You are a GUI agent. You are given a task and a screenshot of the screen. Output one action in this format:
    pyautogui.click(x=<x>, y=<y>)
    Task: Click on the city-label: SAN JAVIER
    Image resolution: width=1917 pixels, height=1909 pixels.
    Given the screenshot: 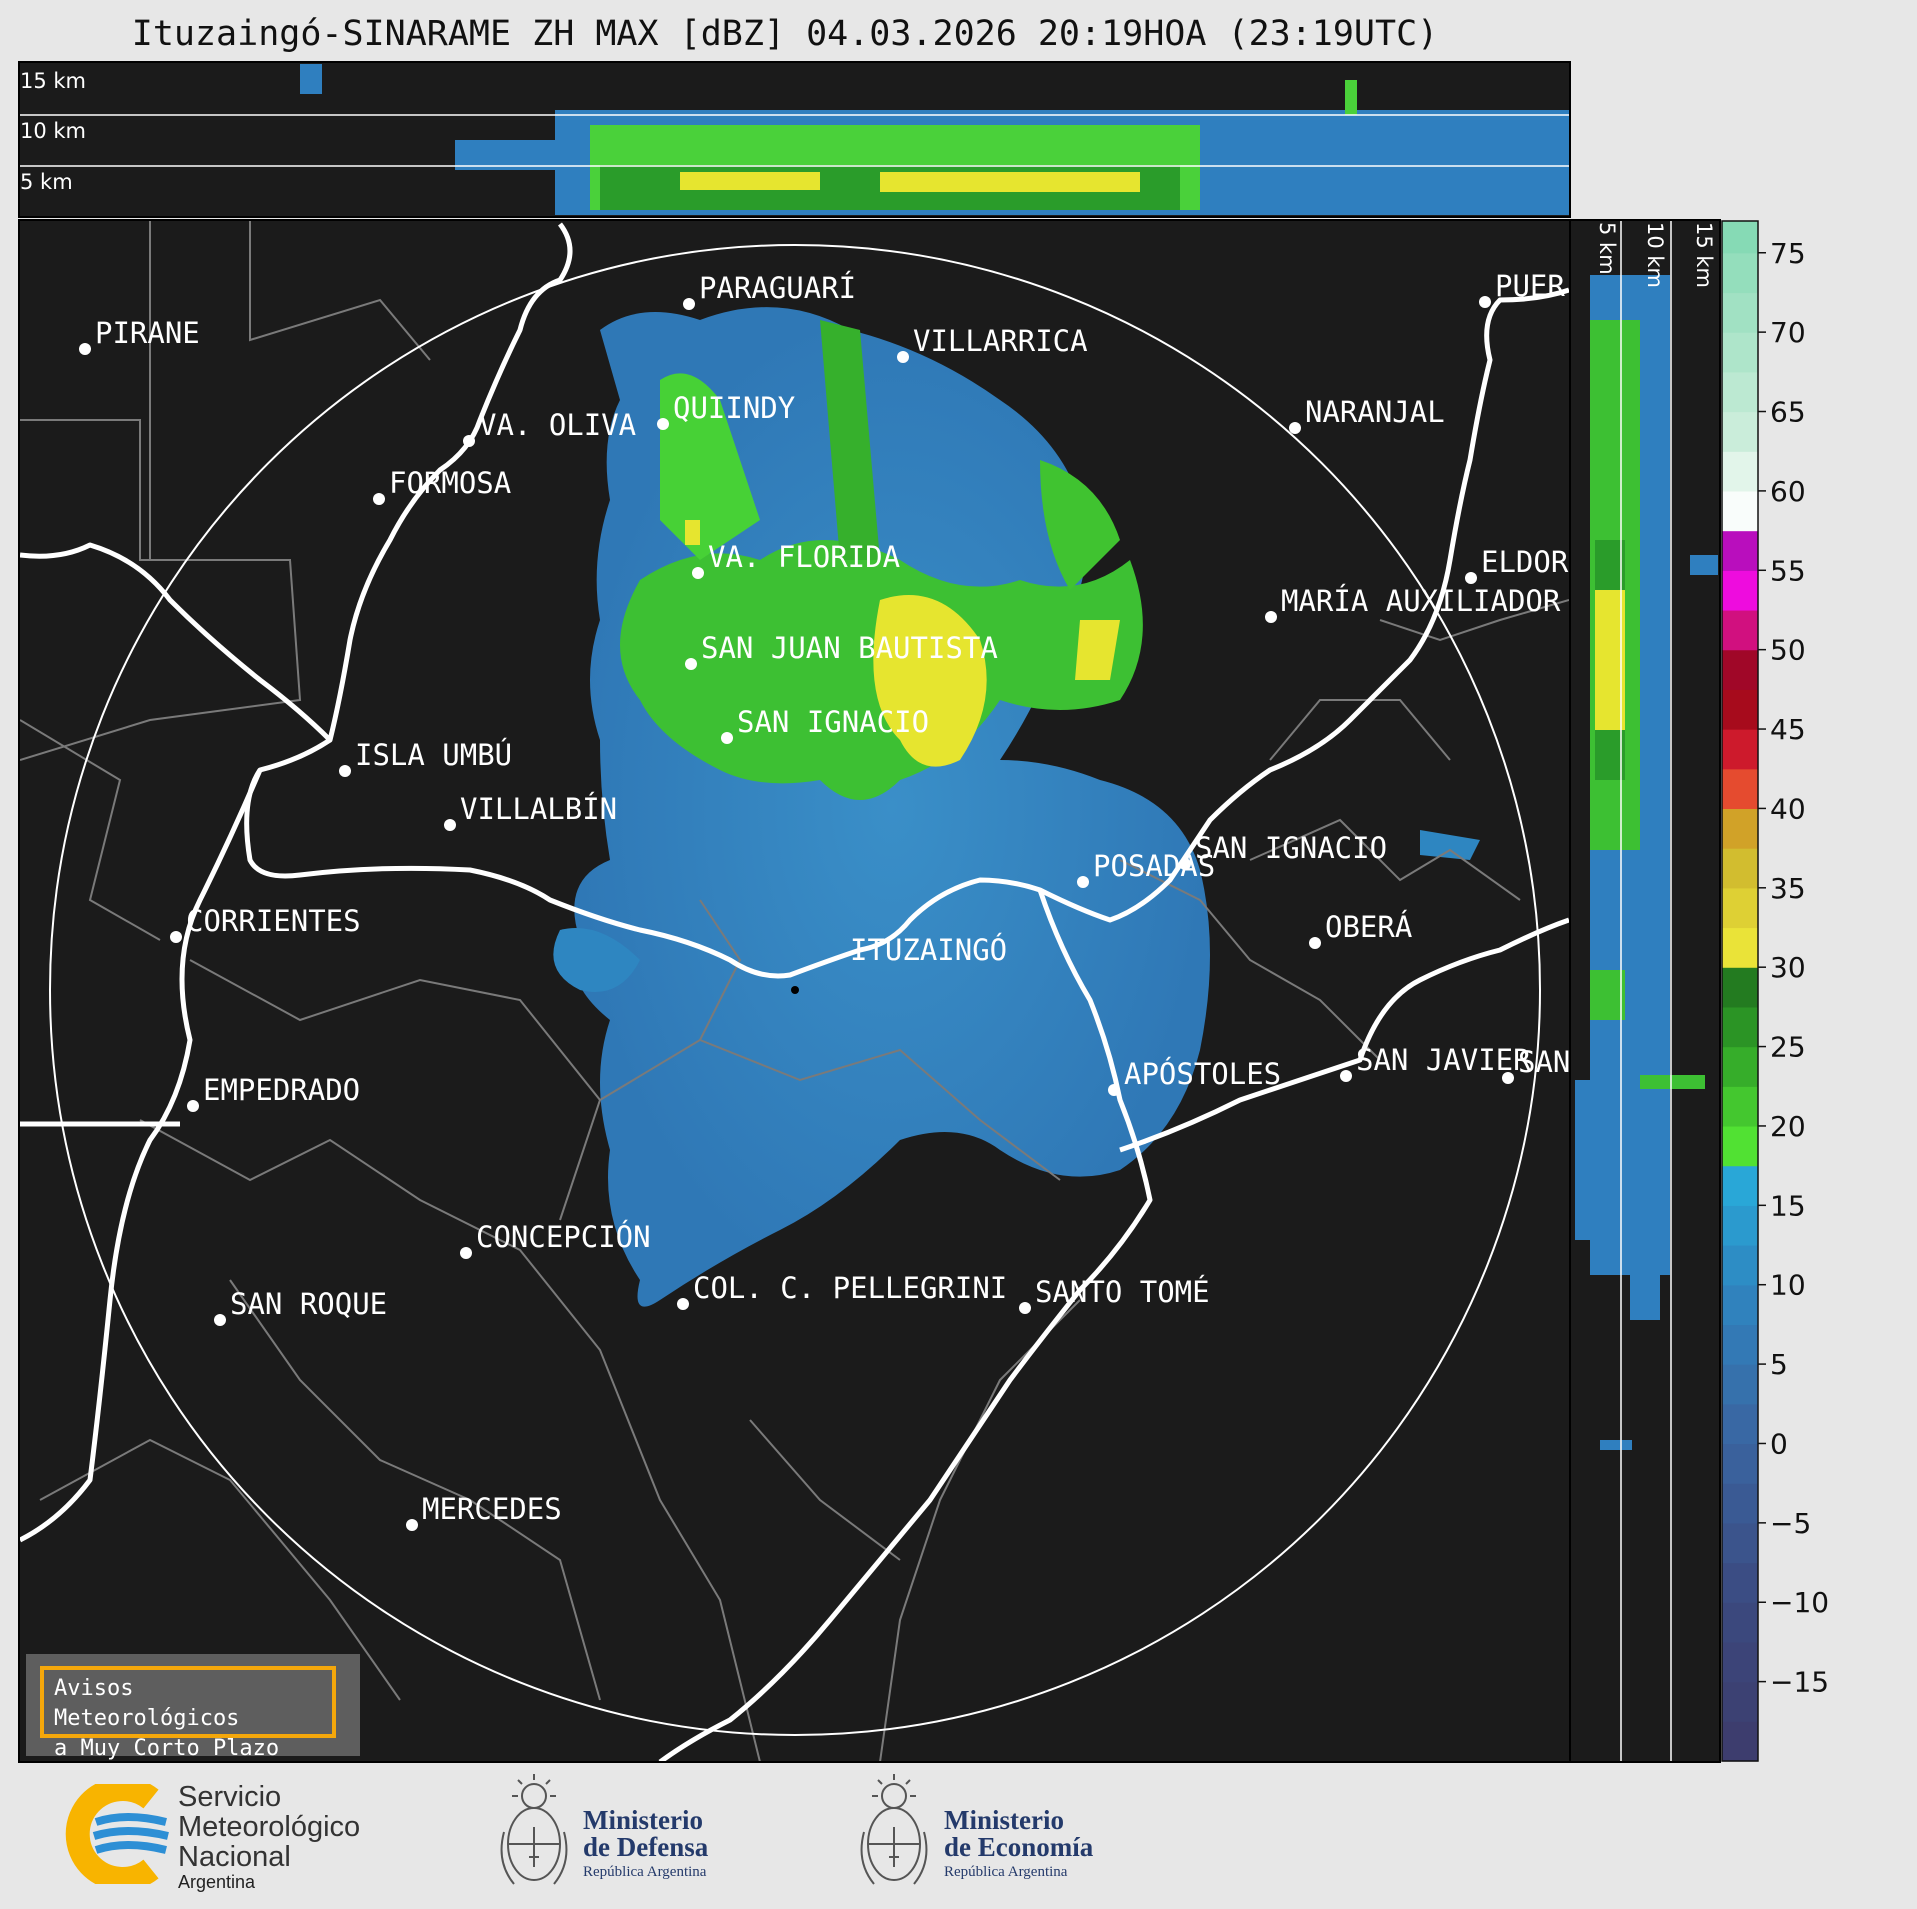 What is the action you would take?
    pyautogui.click(x=1443, y=1060)
    